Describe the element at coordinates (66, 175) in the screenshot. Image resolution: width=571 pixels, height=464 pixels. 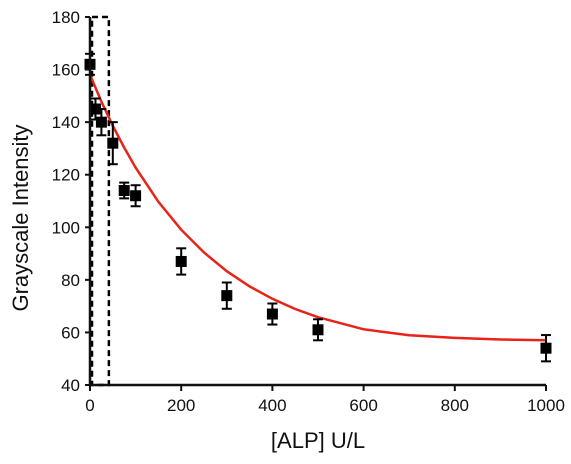
I see `y-tick-label: 120` at that location.